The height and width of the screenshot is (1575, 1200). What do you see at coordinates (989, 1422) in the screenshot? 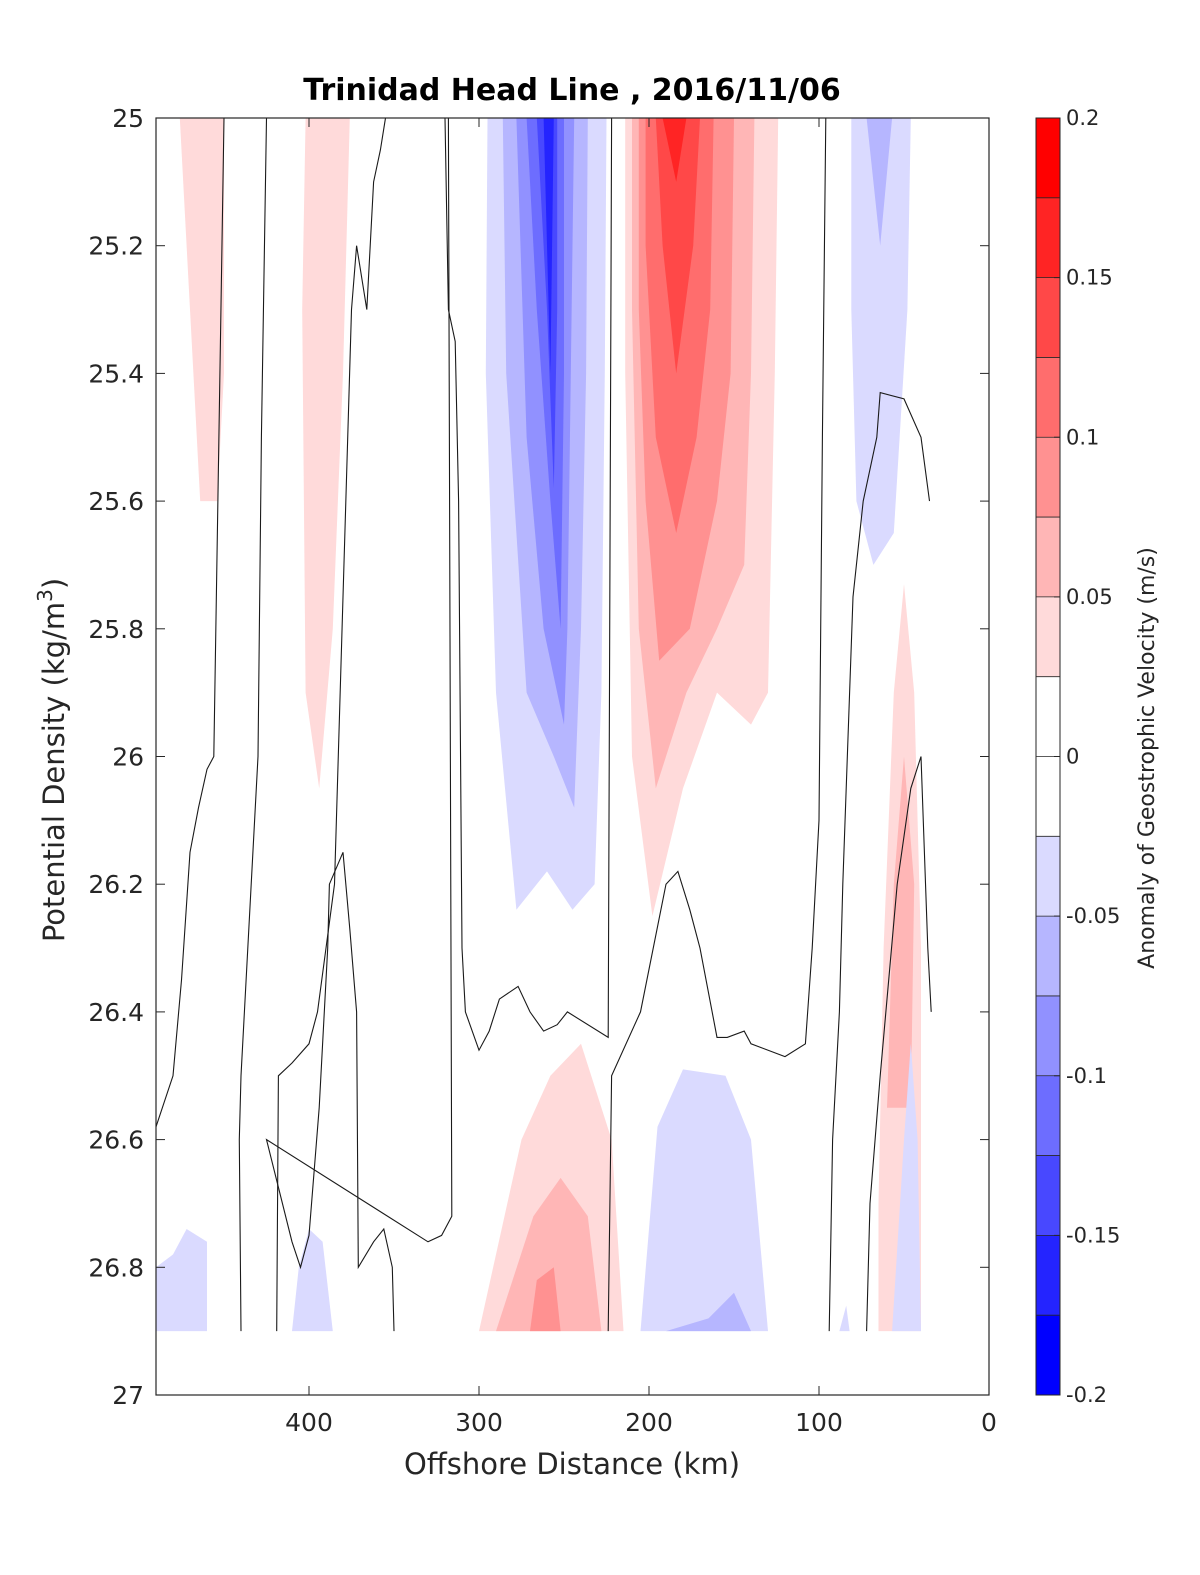
I see `x-tick-label: 0` at bounding box center [989, 1422].